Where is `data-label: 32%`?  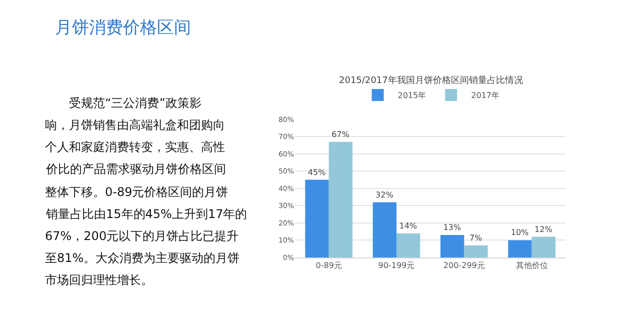 data-label: 32% is located at coordinates (385, 195).